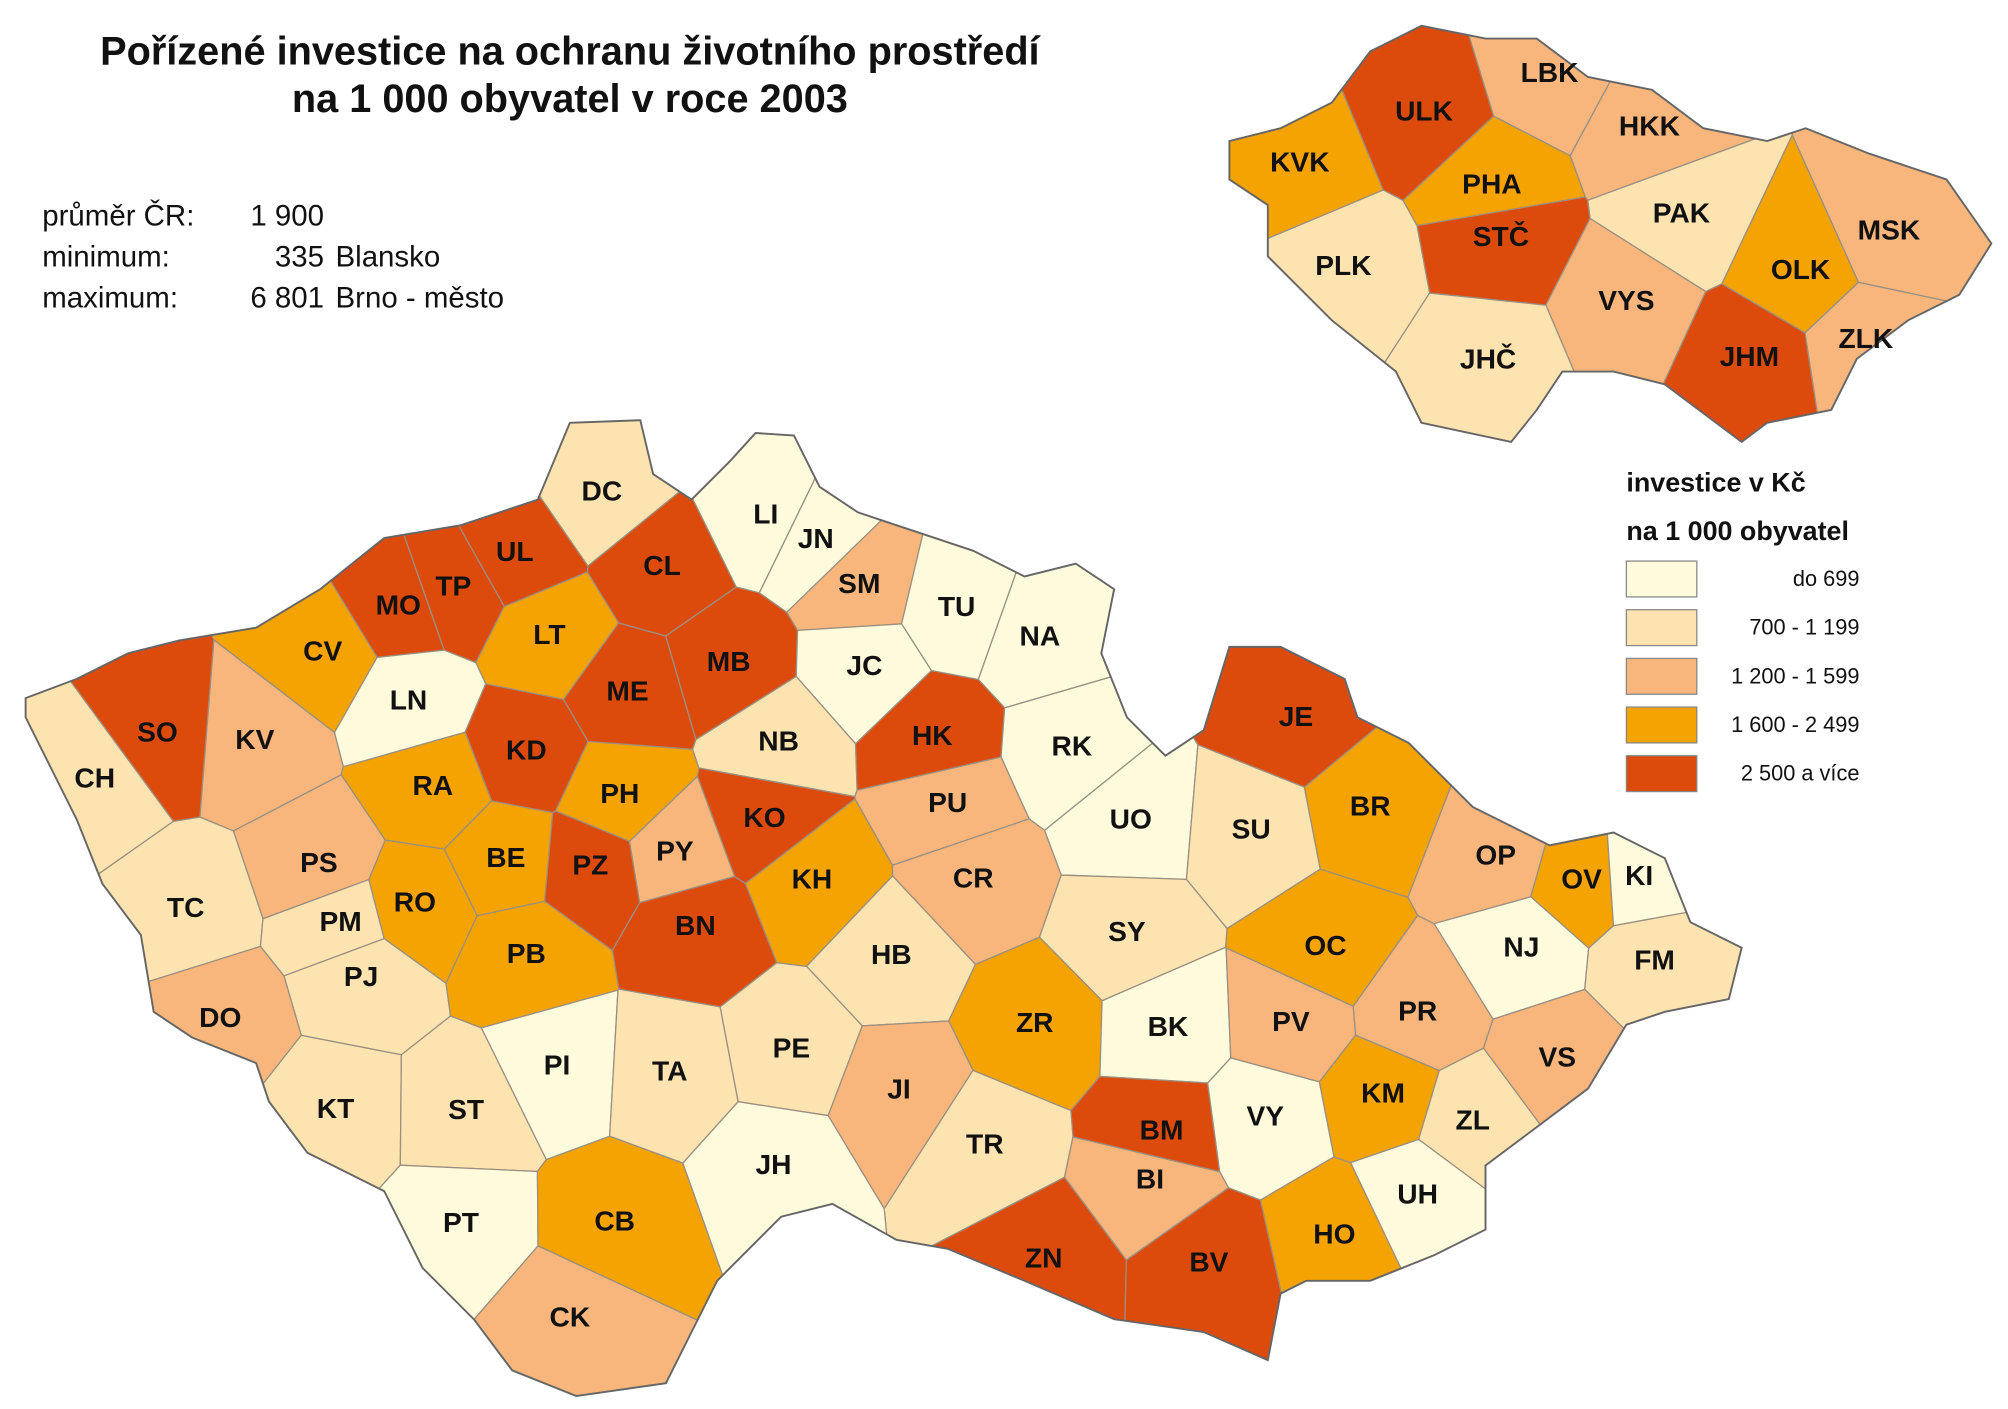 The image size is (2008, 1409). What do you see at coordinates (453, 585) in the screenshot?
I see `district-label: TP` at bounding box center [453, 585].